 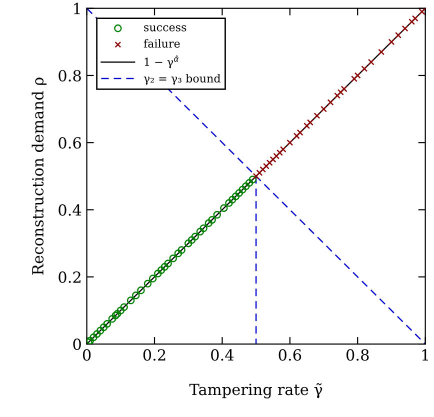 I want to click on y-tick-label: 0.2, so click(x=69, y=277).